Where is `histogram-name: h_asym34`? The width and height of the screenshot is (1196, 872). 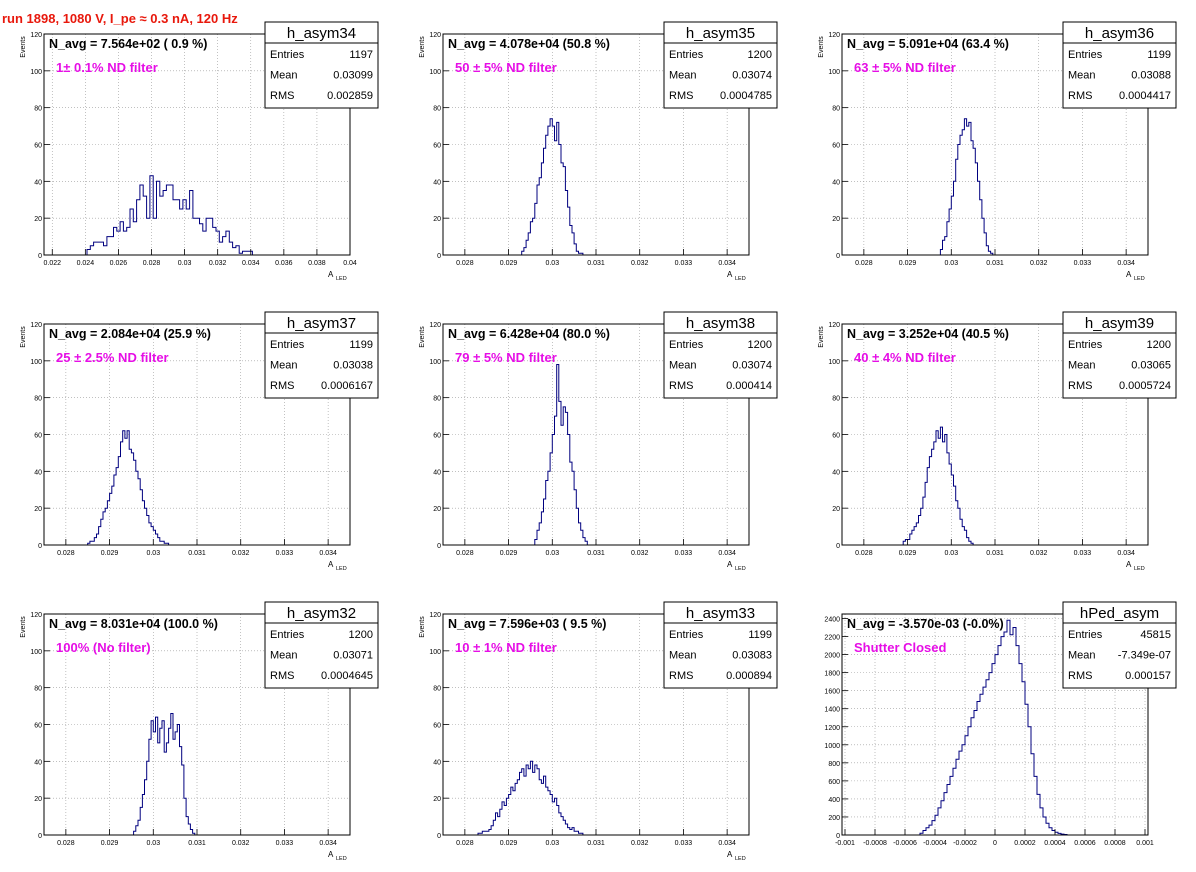
histogram-name: h_asym34 is located at coordinates (321, 33).